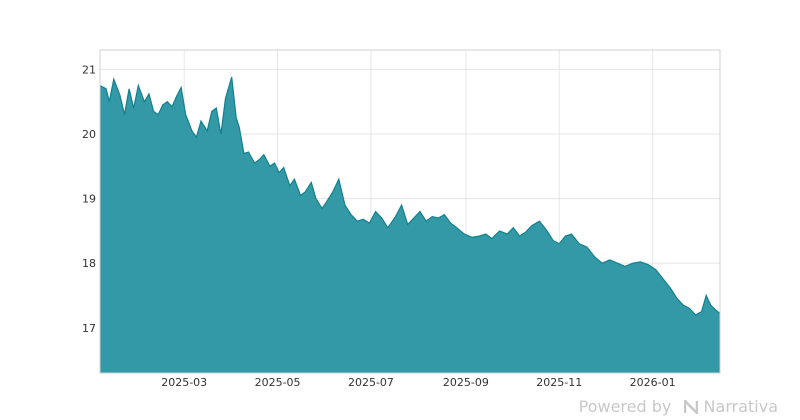  Describe the element at coordinates (89, 263) in the screenshot. I see `y-tick-label: 18` at that location.